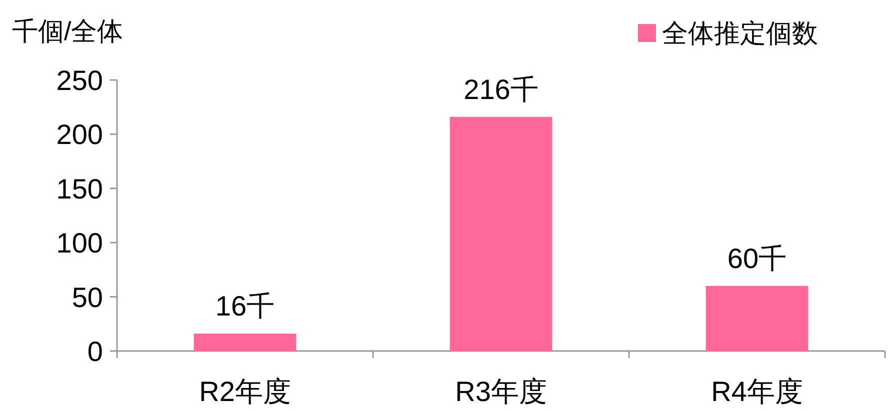 Image resolution: width=888 pixels, height=411 pixels. Describe the element at coordinates (79, 134) in the screenshot. I see `y-tick-label: 200` at that location.